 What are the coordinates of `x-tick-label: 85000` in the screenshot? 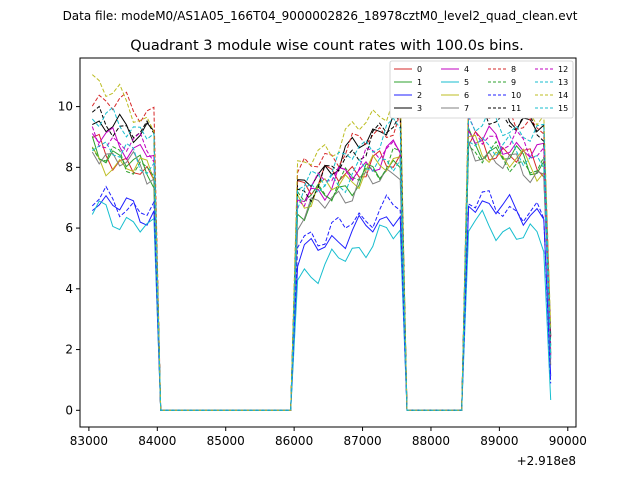 It's located at (226, 441).